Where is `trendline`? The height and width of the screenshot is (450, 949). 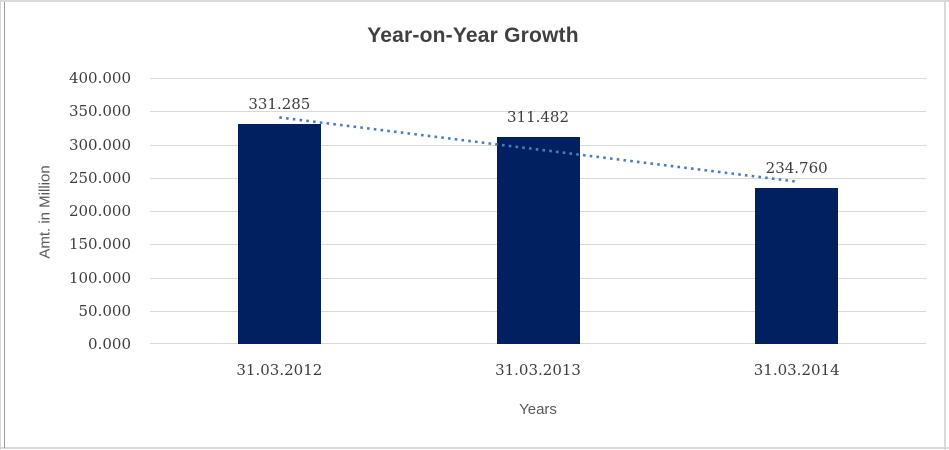 trendline is located at coordinates (538, 149).